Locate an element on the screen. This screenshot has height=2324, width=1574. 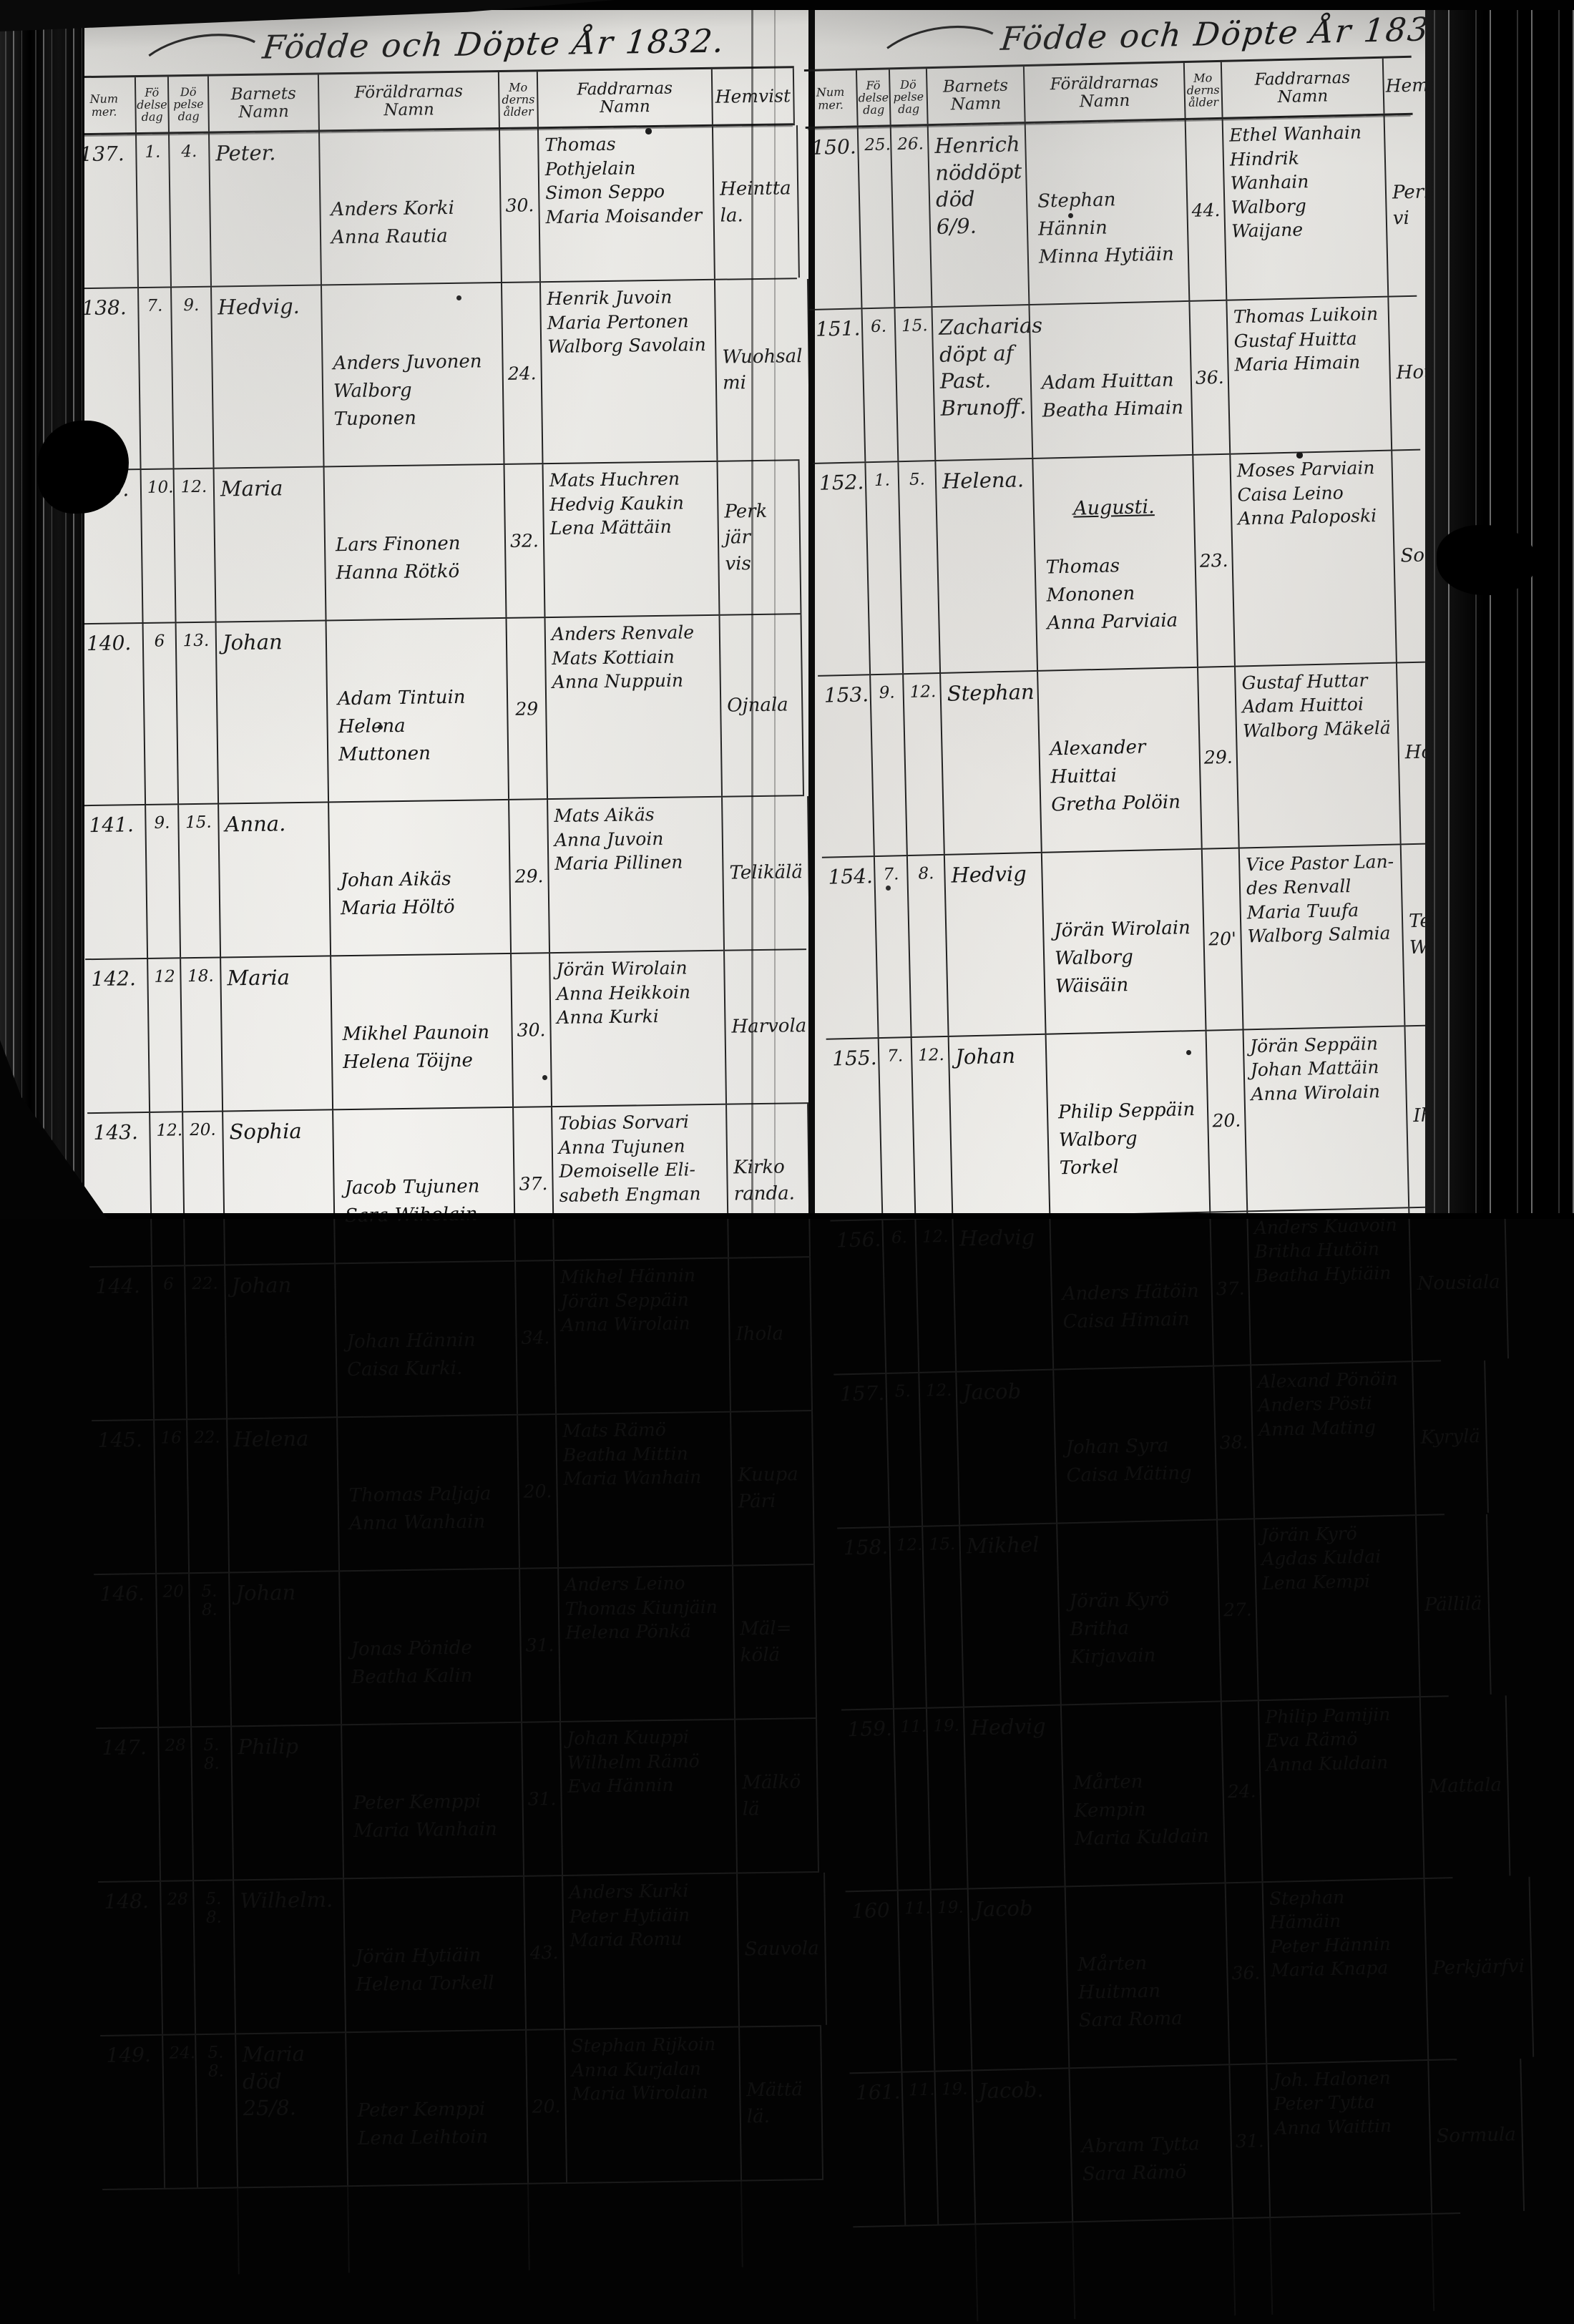
parents-text: Anders Juvonen Walborg Tuponen is located at coordinates (407, 390).